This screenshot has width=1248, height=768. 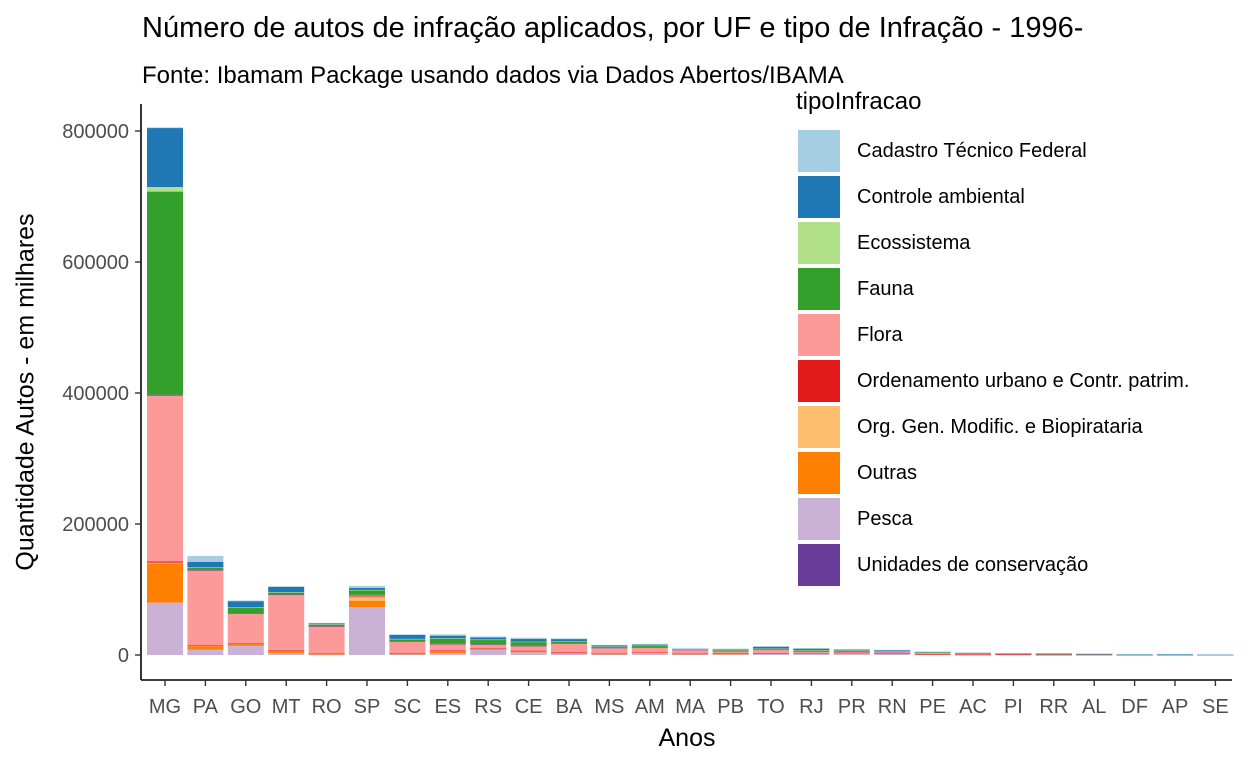 I want to click on x-axis-title: Anos, so click(x=687, y=738).